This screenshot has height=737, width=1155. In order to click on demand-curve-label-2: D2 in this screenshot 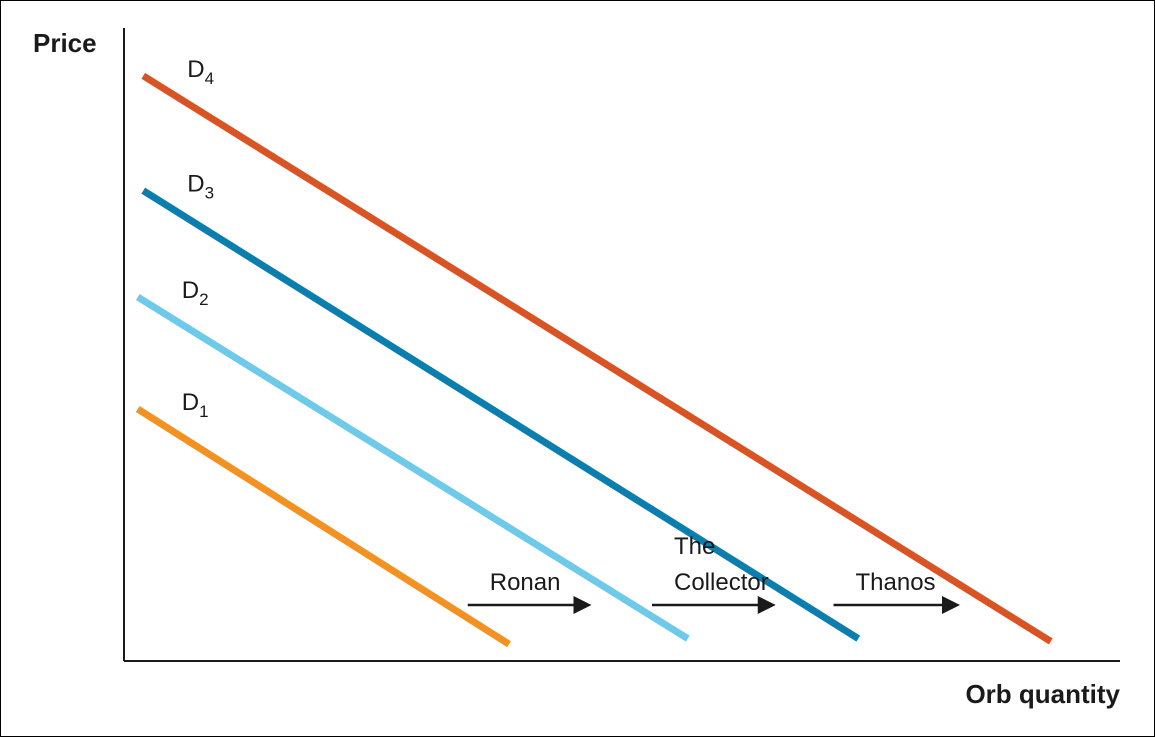, I will do `click(195, 293)`.